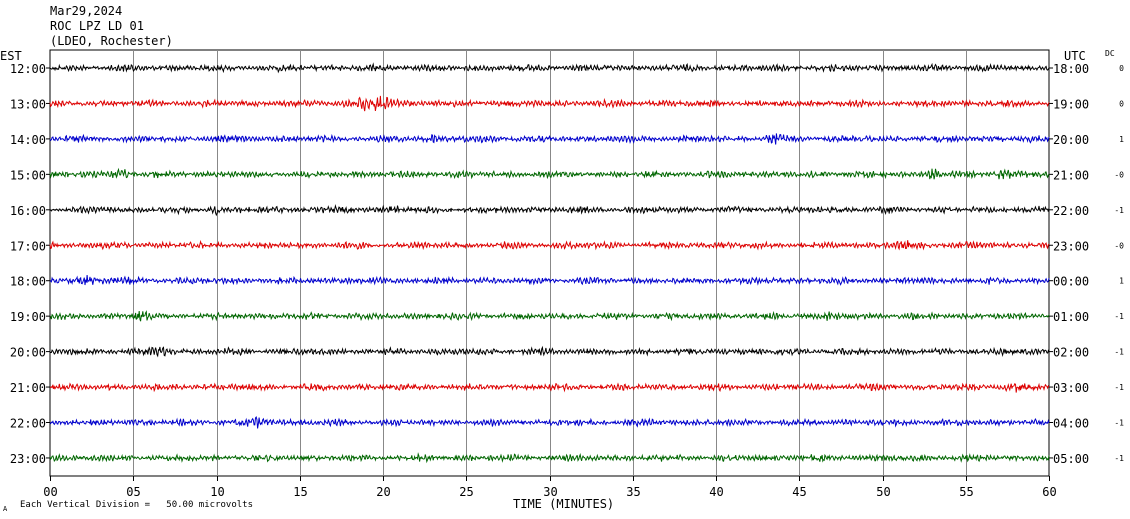  What do you see at coordinates (1071, 175) in the screenshot?
I see `utc-hour-label: 21:00` at bounding box center [1071, 175].